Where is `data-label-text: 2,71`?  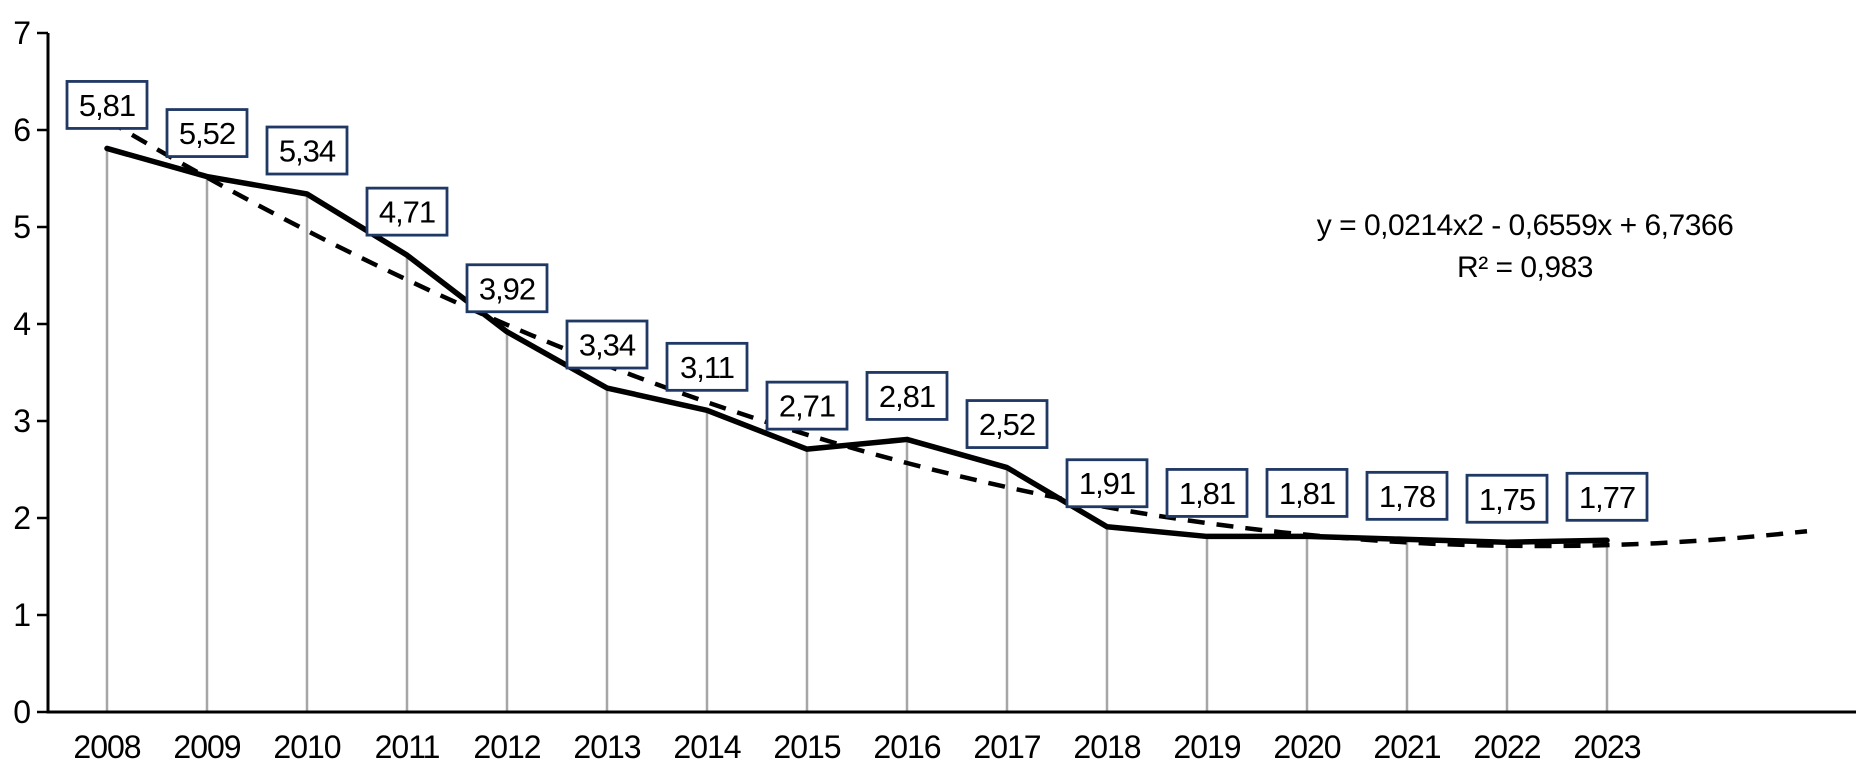 data-label-text: 2,71 is located at coordinates (807, 406).